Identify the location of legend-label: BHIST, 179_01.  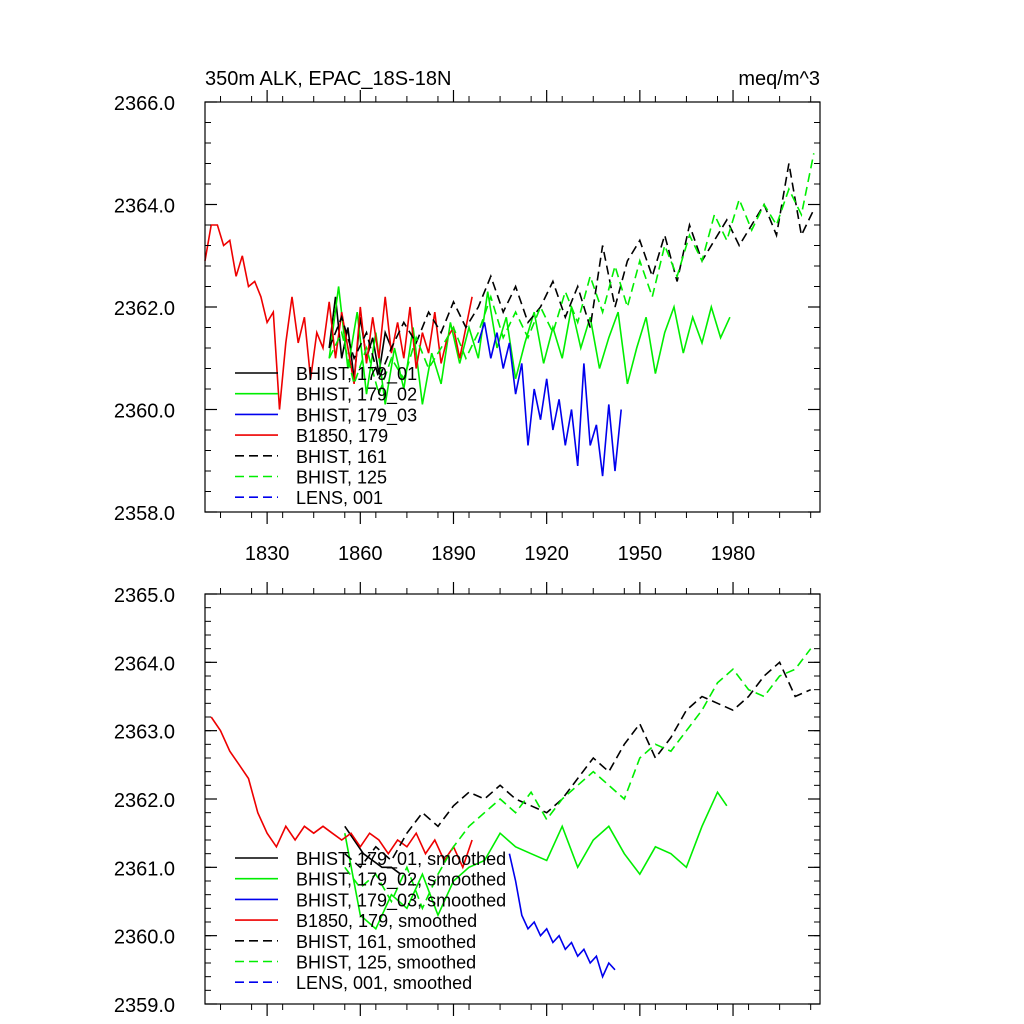
(356, 374).